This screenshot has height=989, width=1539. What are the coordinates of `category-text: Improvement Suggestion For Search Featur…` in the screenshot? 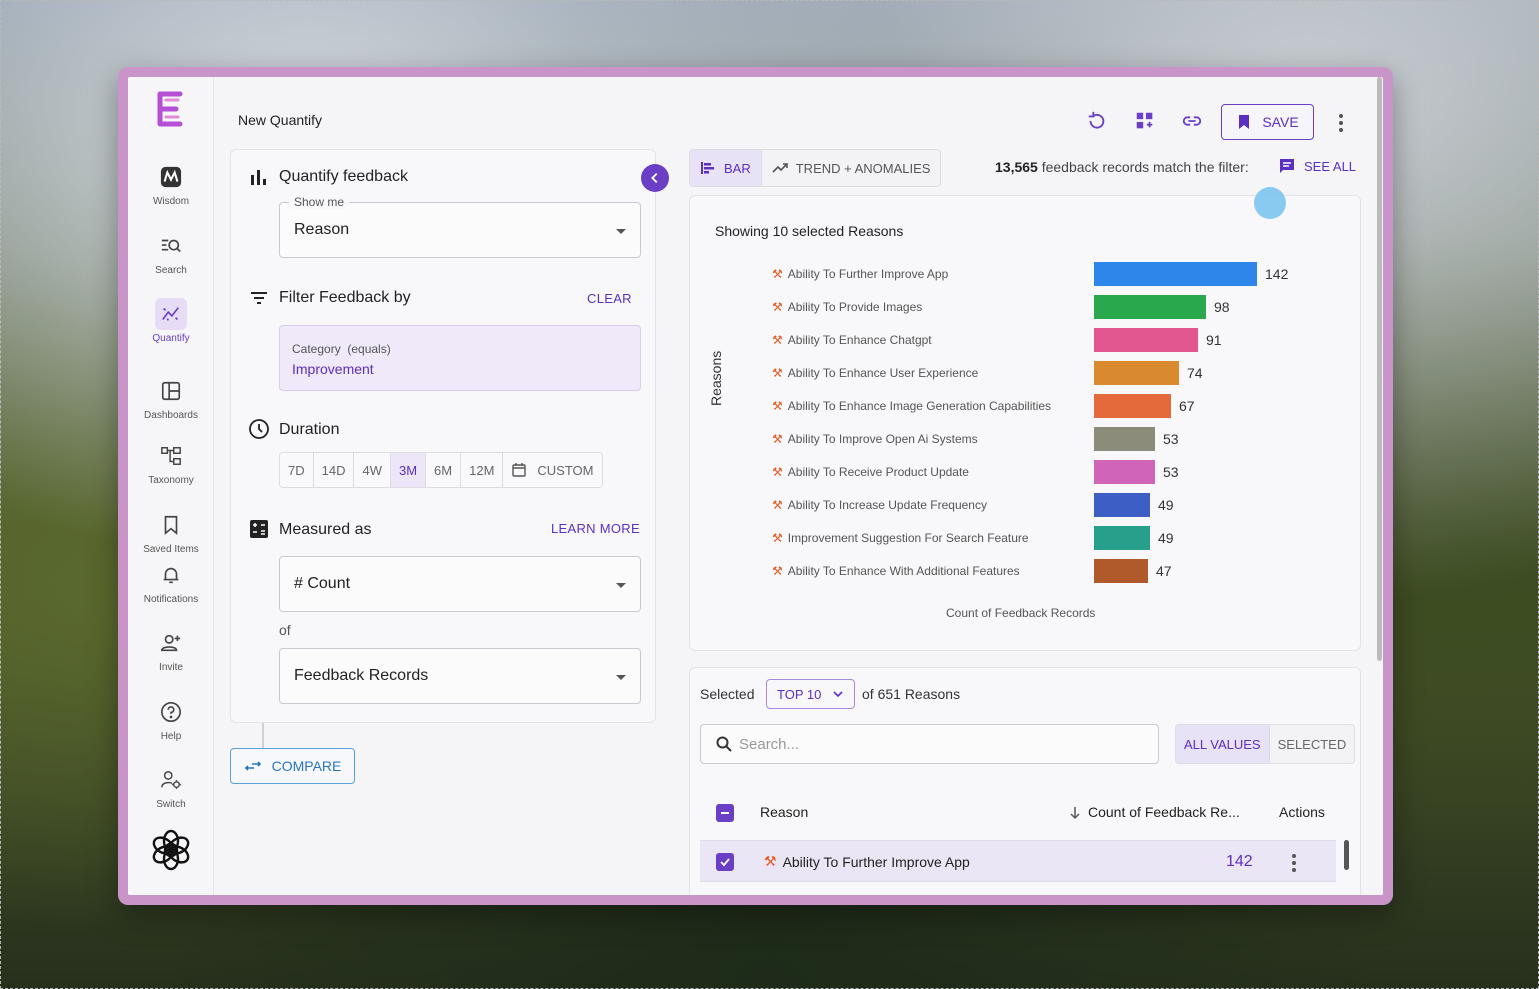 It's located at (908, 538).